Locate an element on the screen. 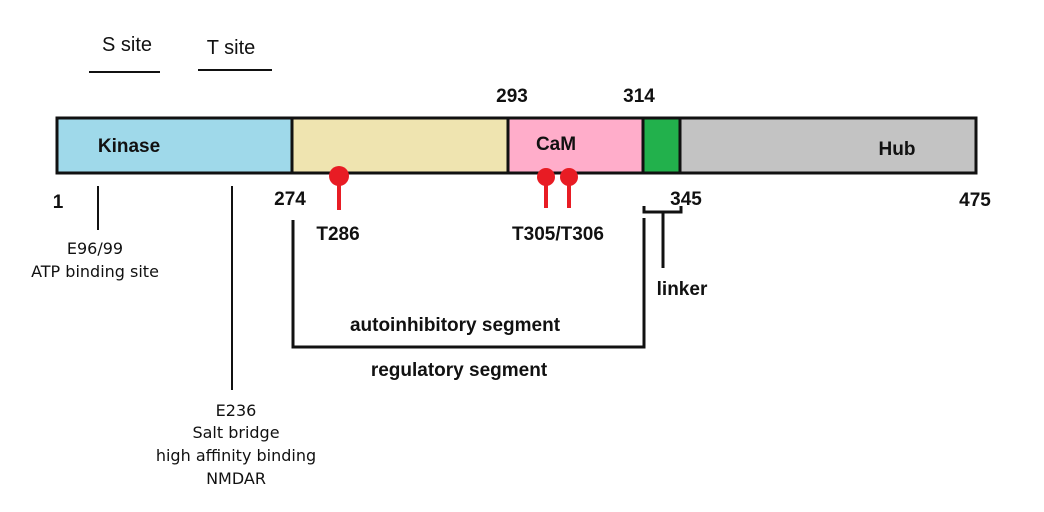 The image size is (1044, 512). position-314: 314 is located at coordinates (639, 96).